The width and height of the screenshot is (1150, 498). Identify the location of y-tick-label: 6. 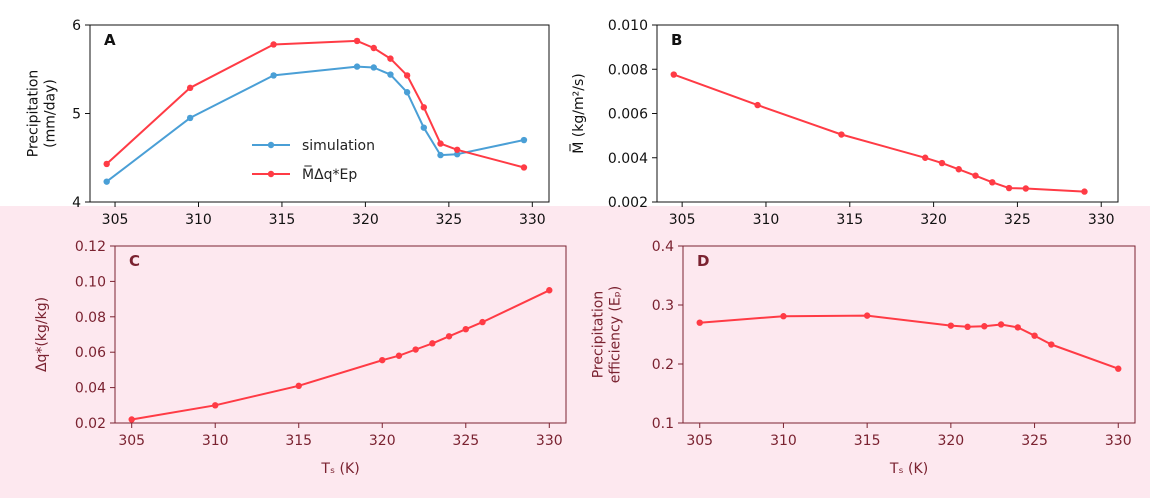
(76, 26).